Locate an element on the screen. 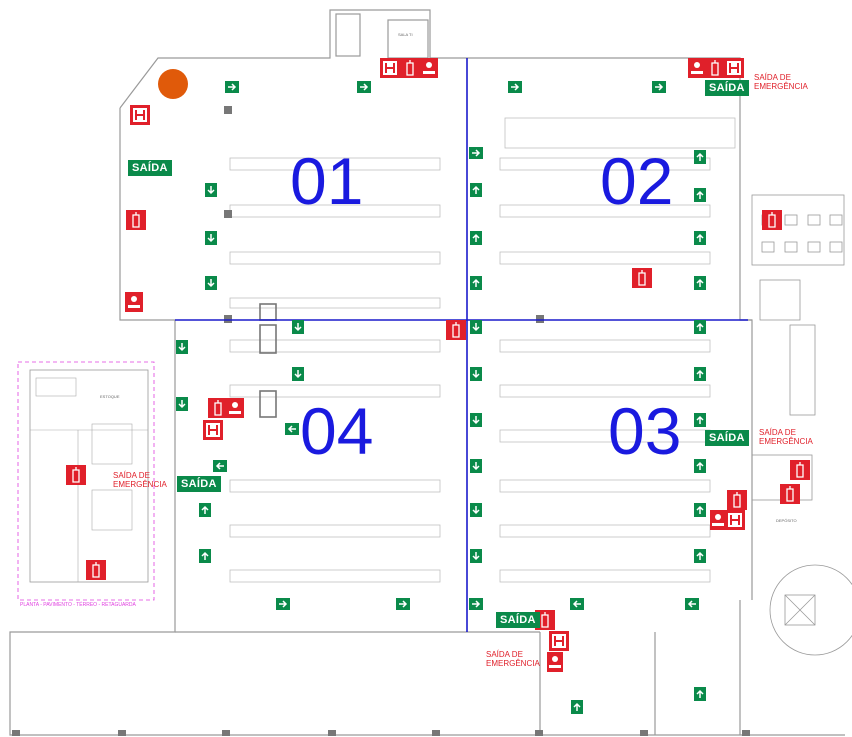  location-marker-icon is located at coordinates (173, 84).